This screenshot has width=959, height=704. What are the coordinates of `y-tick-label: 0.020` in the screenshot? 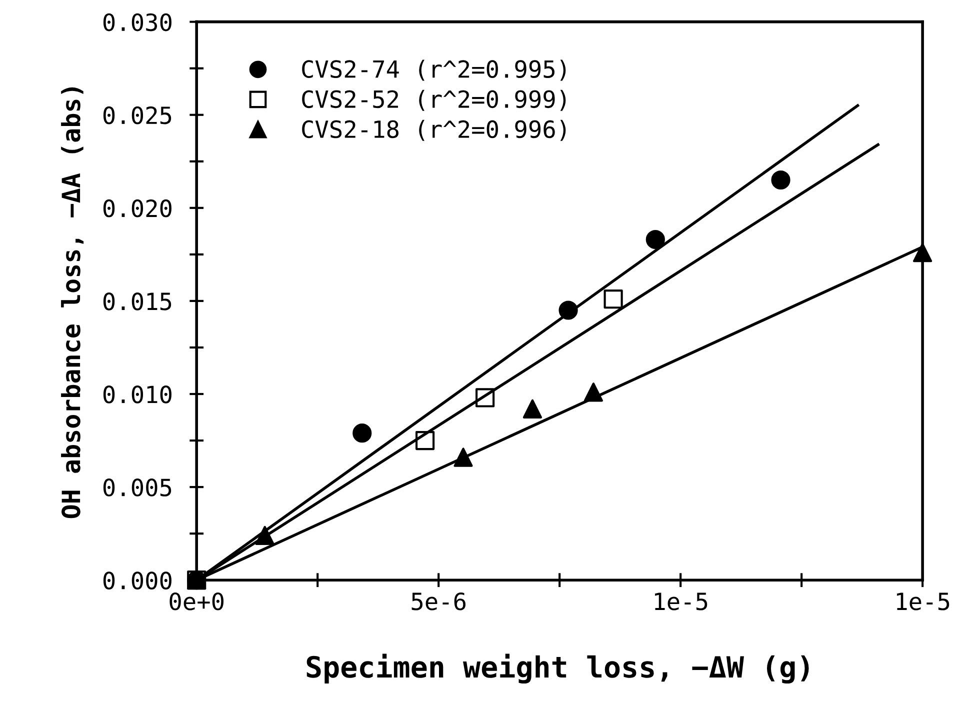 It's located at (137, 208).